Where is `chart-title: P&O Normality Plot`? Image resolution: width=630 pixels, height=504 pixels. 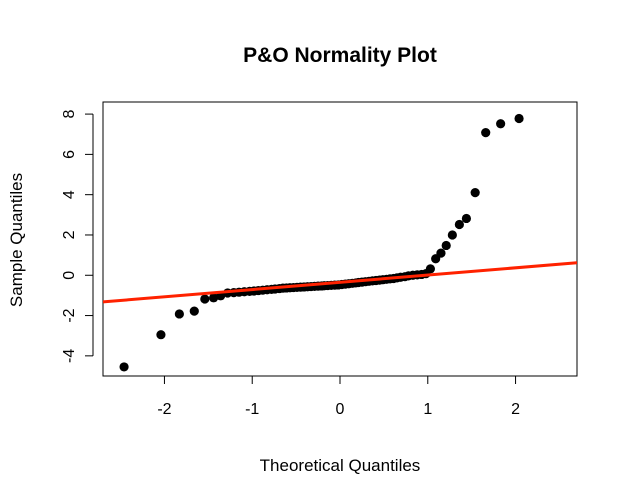
chart-title: P&O Normality Plot is located at coordinates (340, 55).